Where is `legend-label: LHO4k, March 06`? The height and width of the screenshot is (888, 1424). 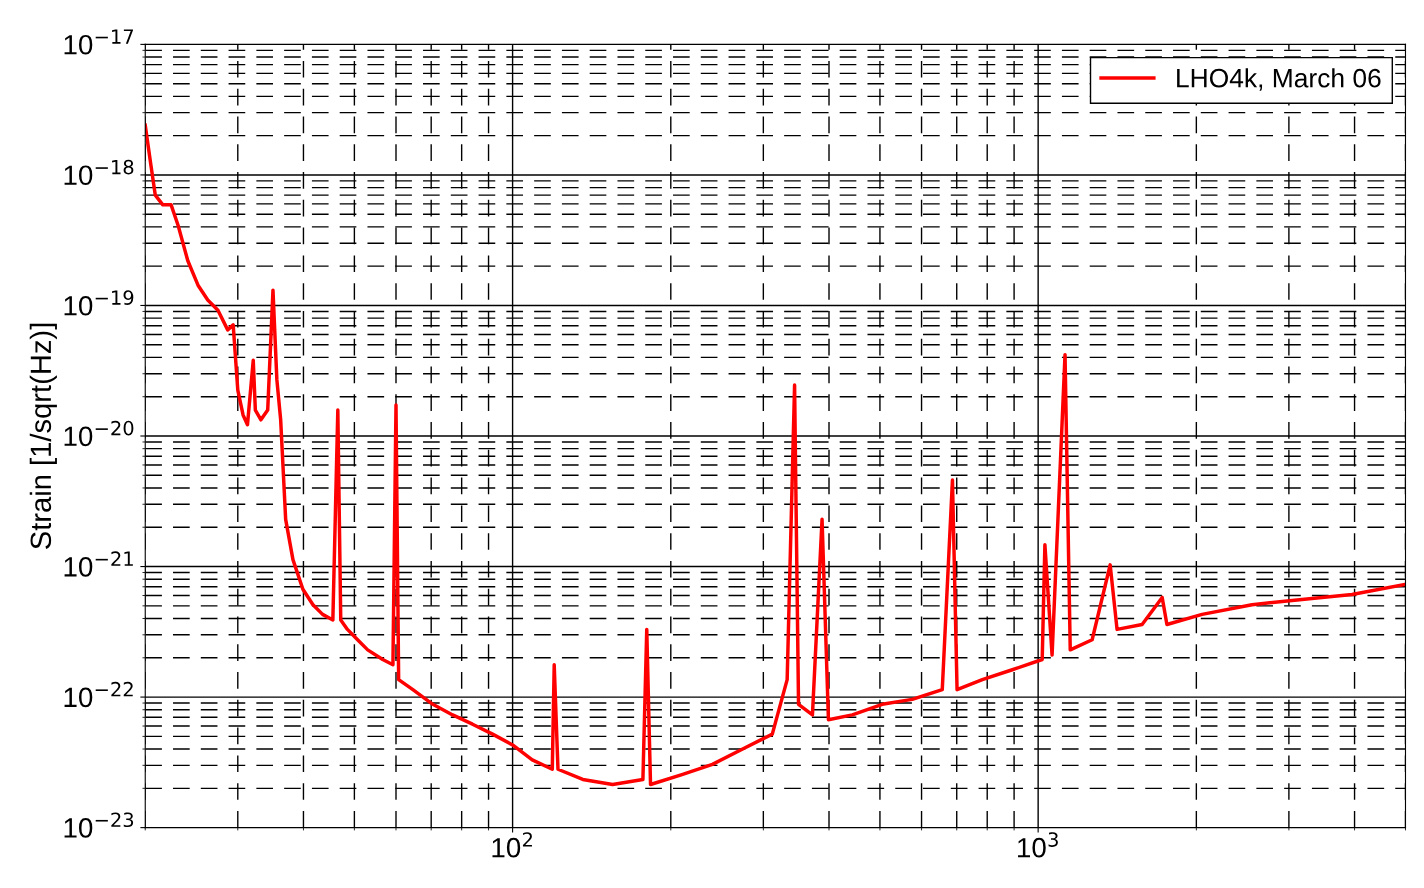 legend-label: LHO4k, March 06 is located at coordinates (1279, 79).